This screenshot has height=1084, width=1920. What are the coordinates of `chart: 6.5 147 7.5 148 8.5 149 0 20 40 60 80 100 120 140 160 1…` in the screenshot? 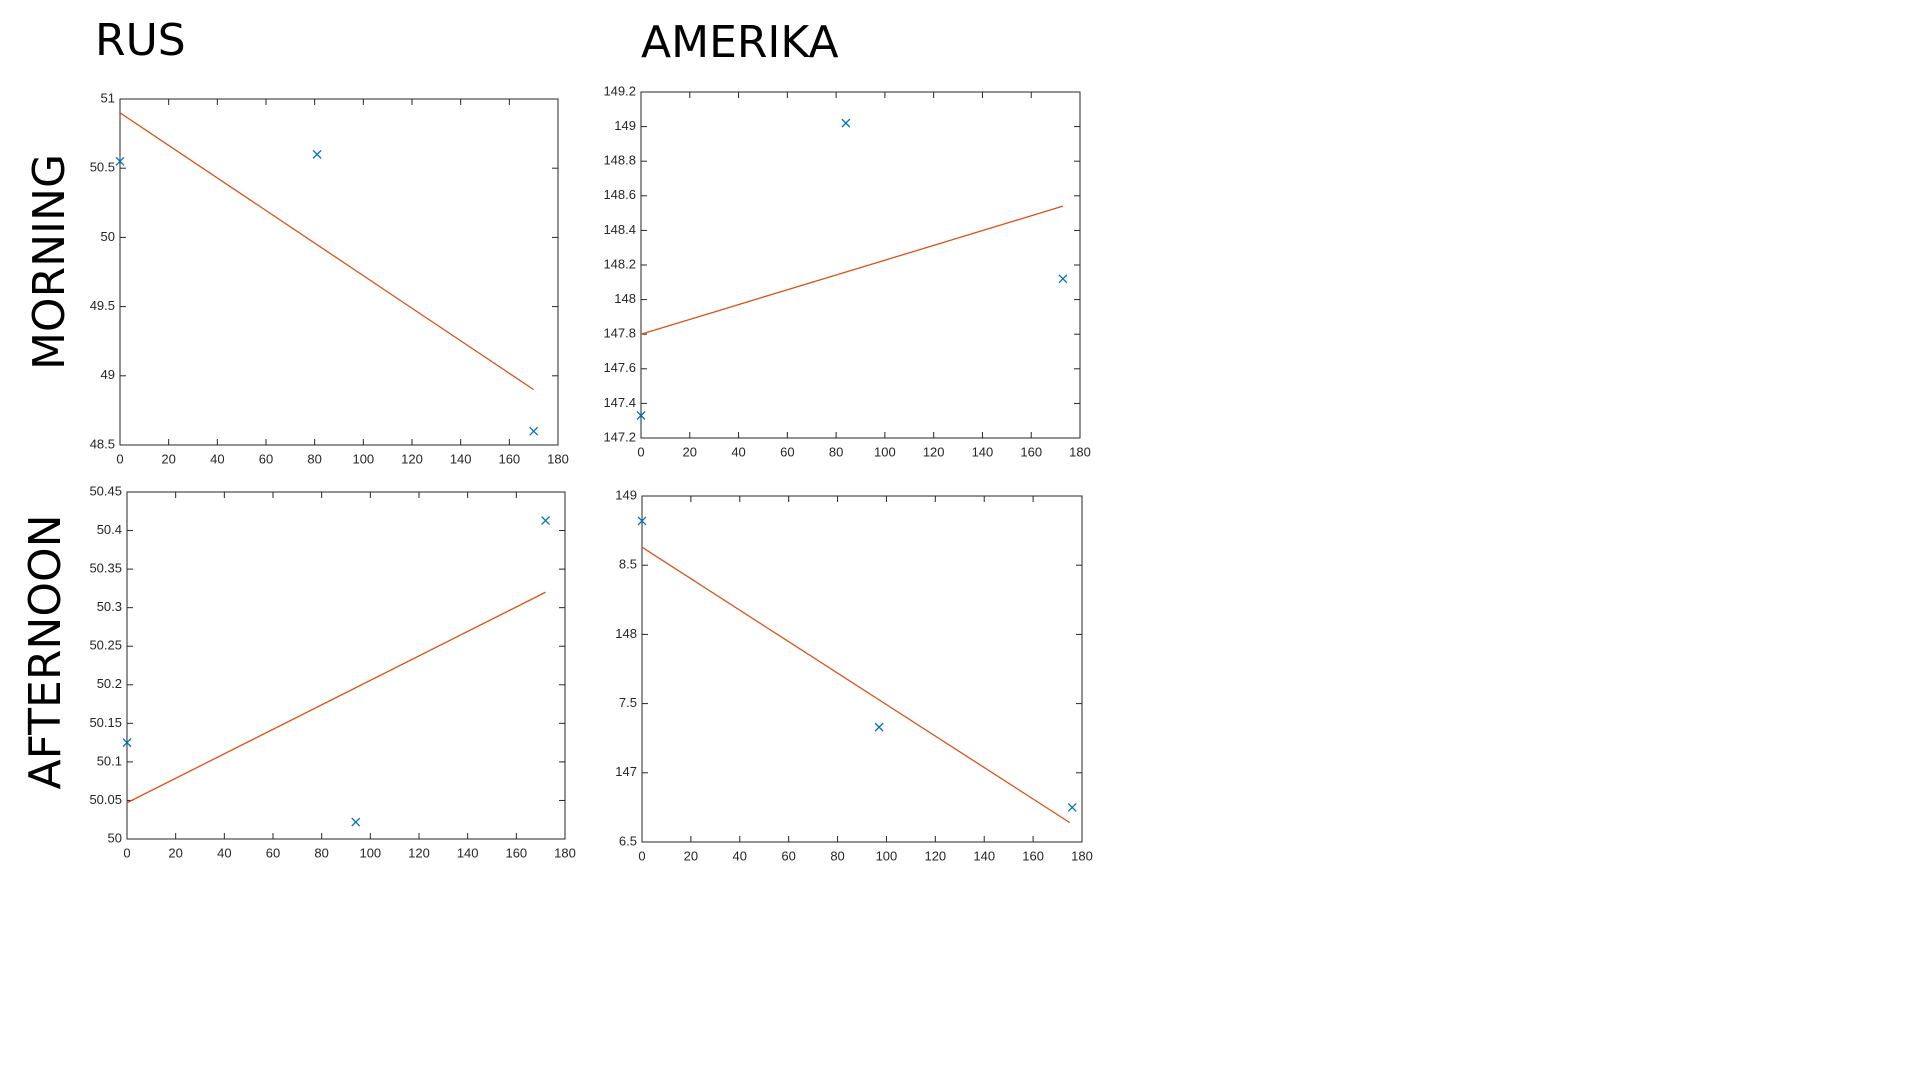 It's located at (854, 675).